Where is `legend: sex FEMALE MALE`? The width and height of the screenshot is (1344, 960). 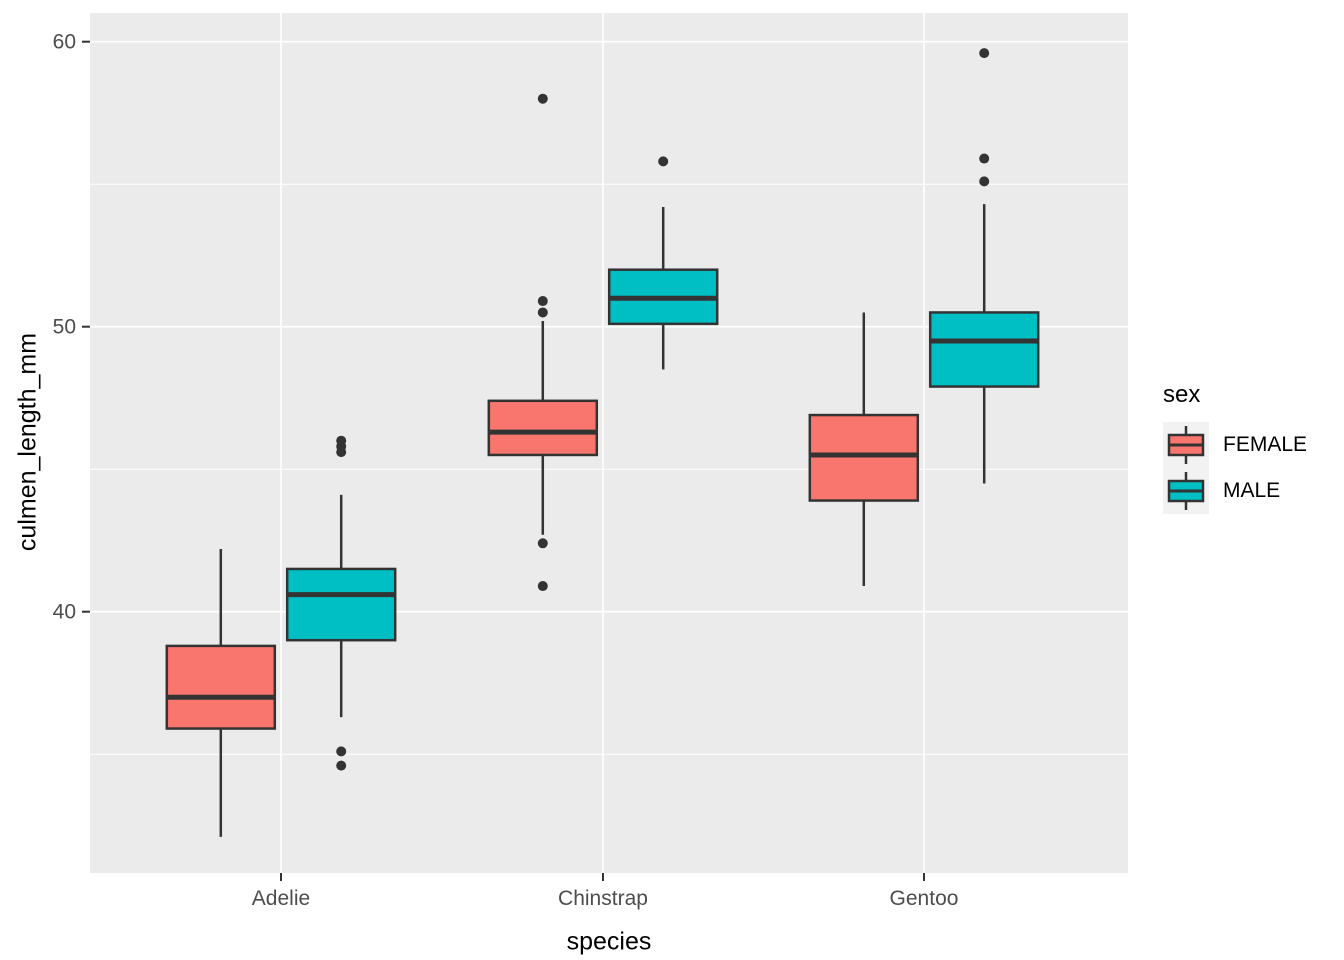
legend: sex FEMALE MALE is located at coordinates (1235, 447).